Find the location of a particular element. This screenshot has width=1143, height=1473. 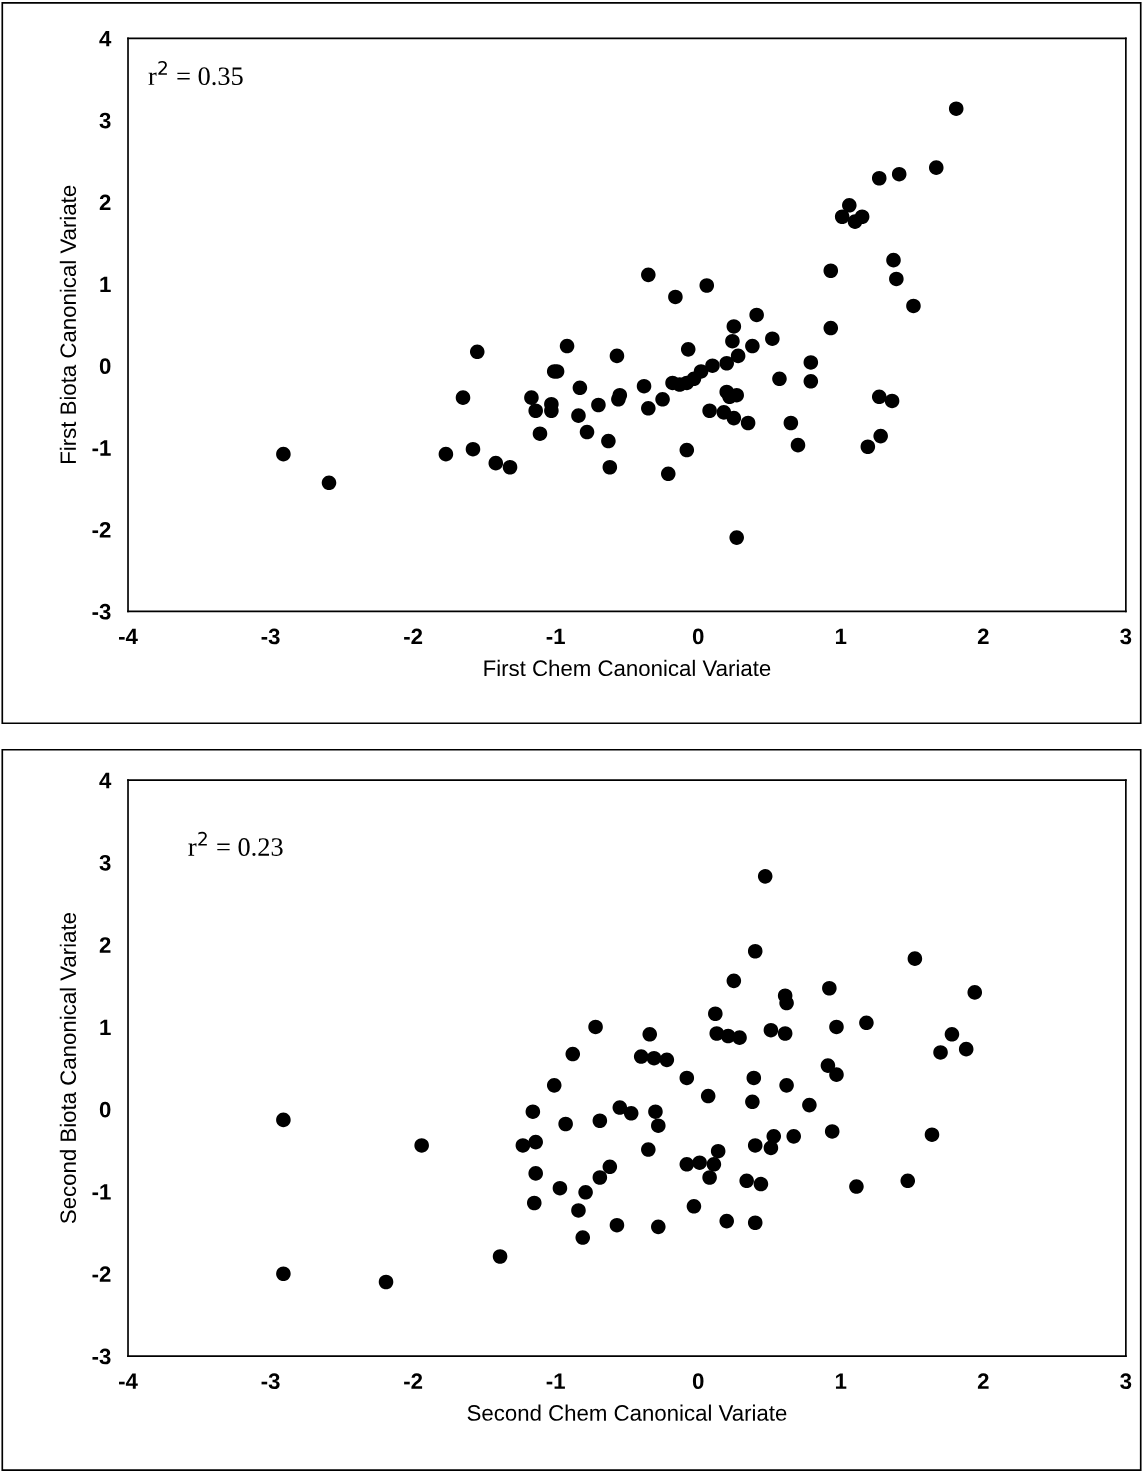

x-axis-title: First Chem Canonical Variate is located at coordinates (627, 668).